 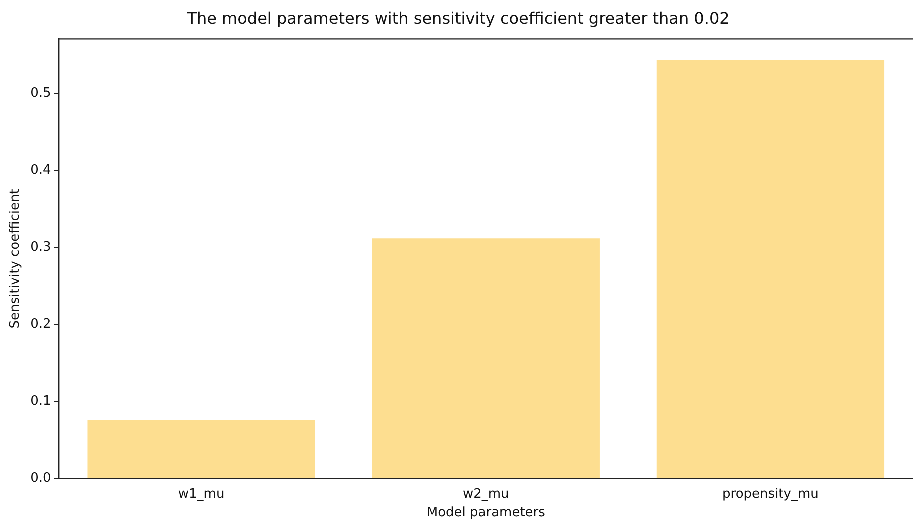 What do you see at coordinates (41, 170) in the screenshot?
I see `y-tick-label: 0.4` at bounding box center [41, 170].